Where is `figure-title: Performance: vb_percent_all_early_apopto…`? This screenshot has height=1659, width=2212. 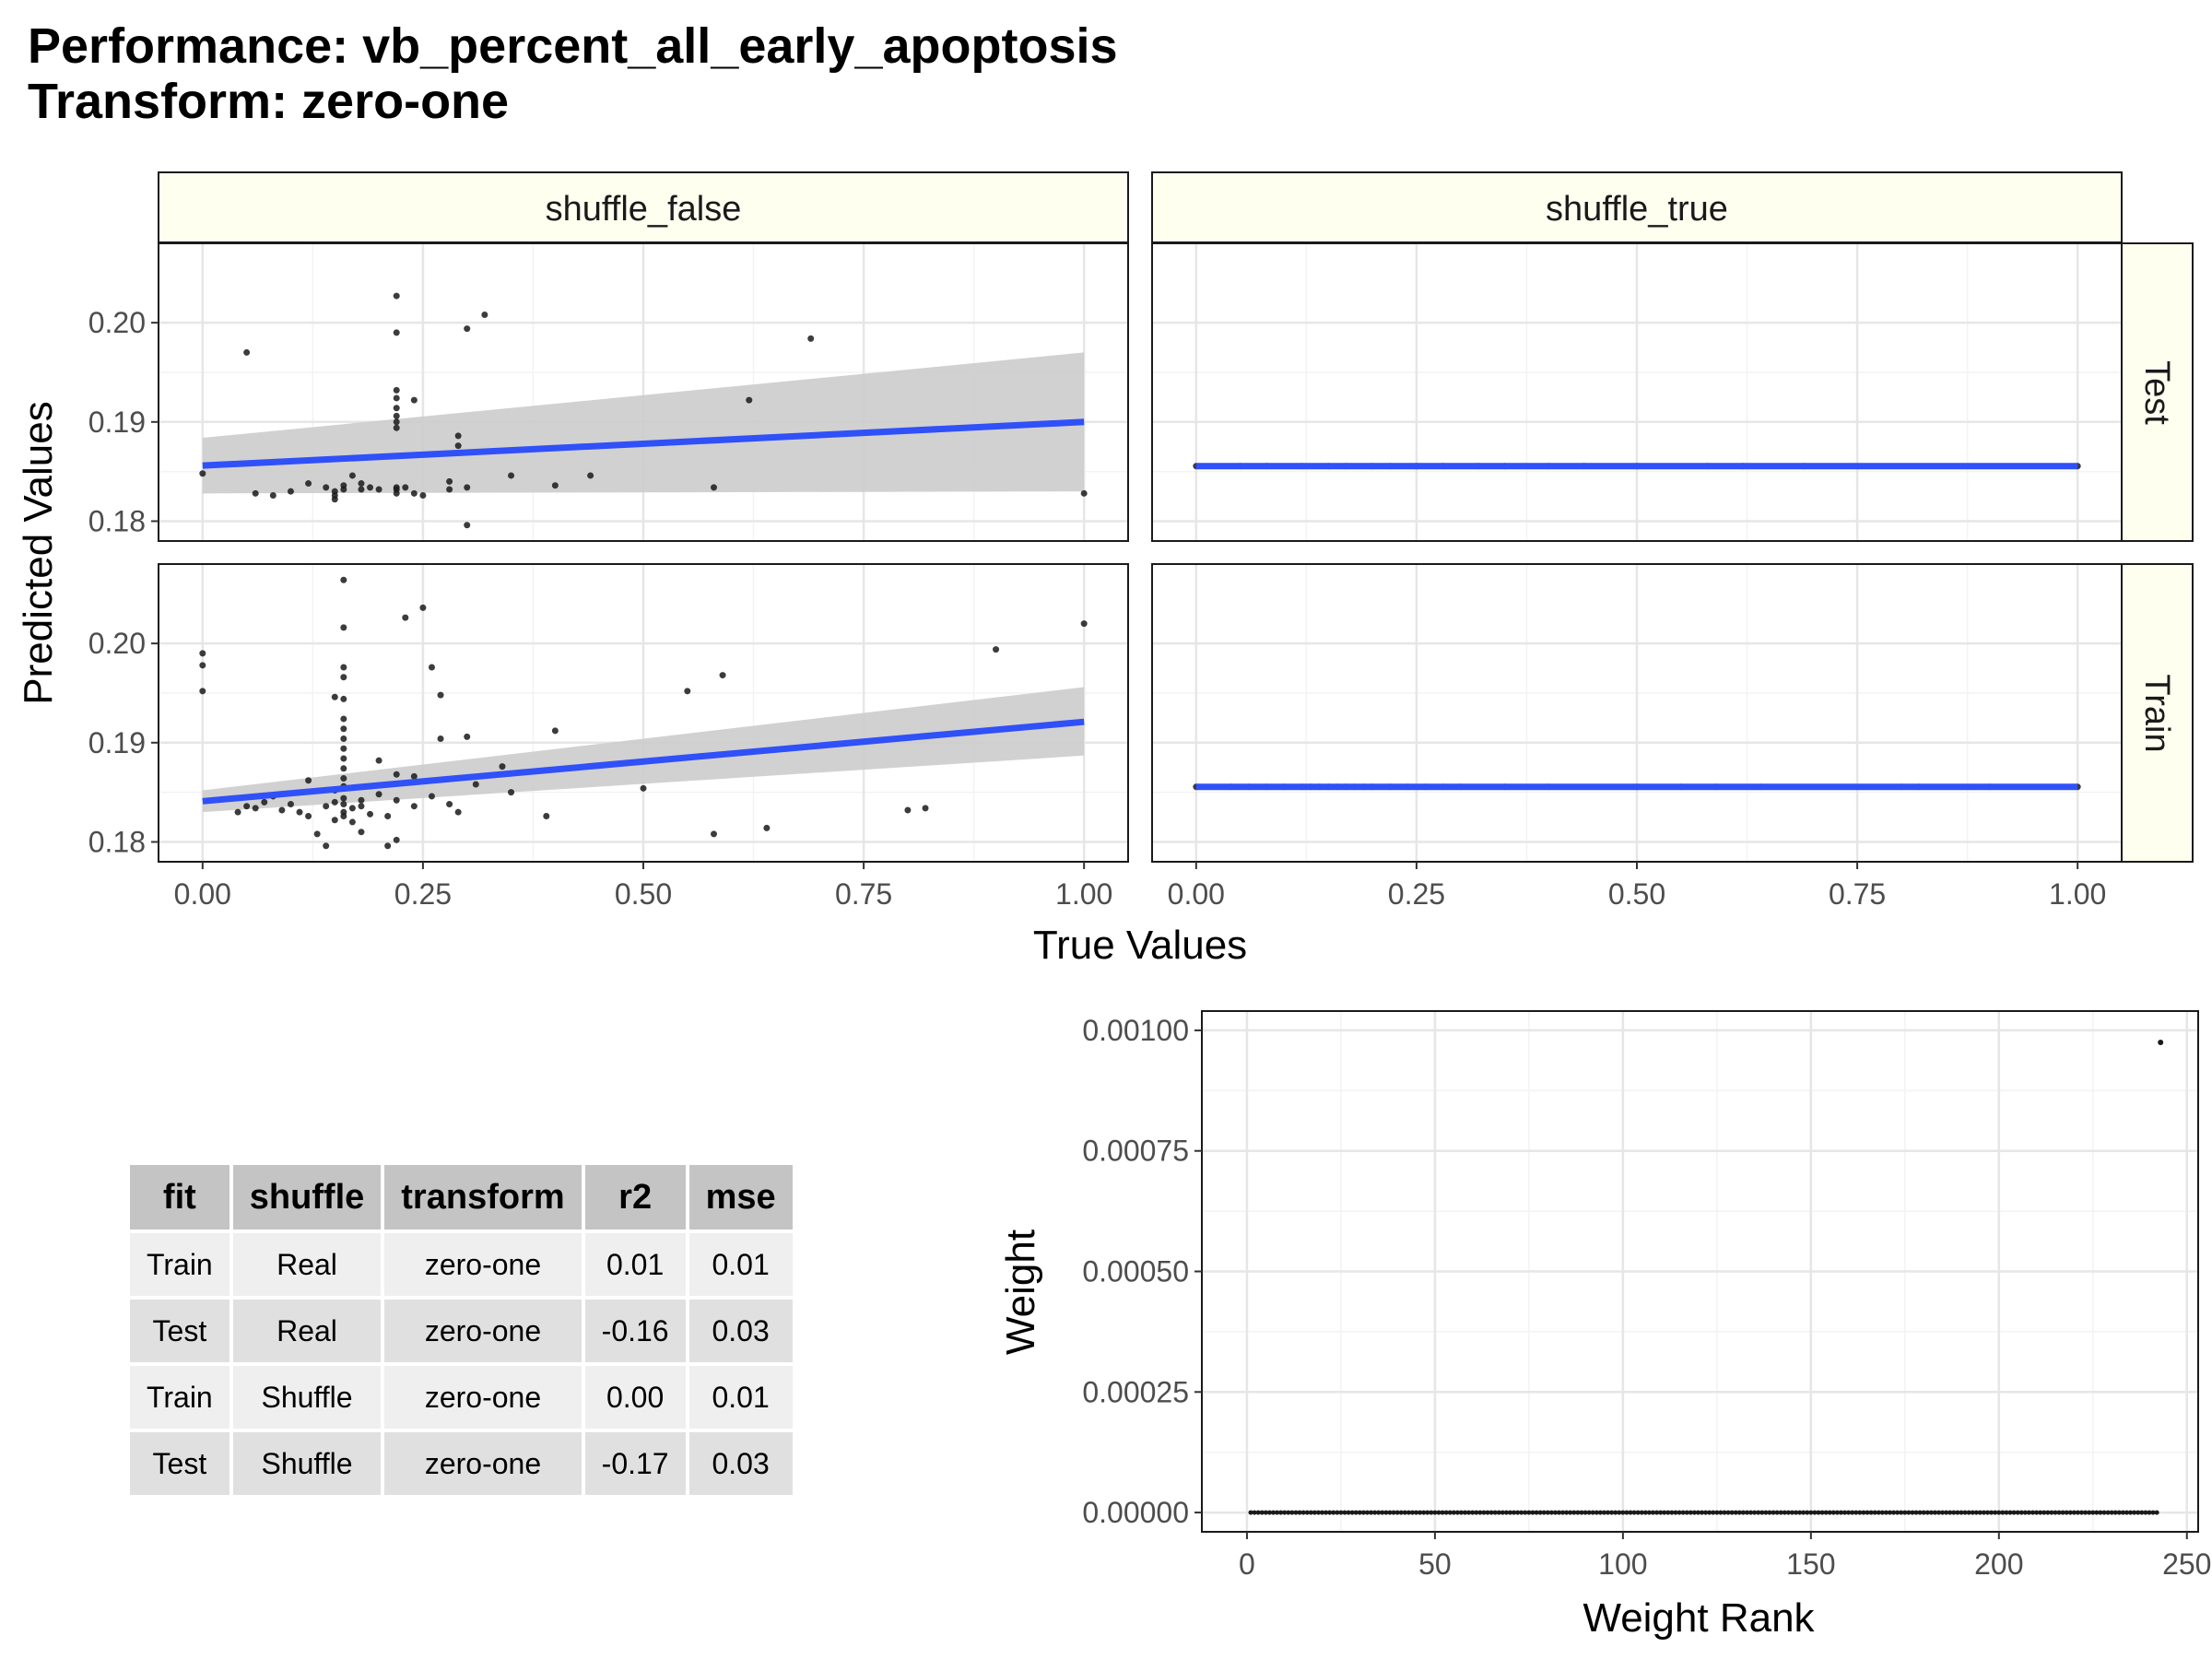
figure-title: Performance: vb_percent_all_early_apopto… is located at coordinates (573, 73).